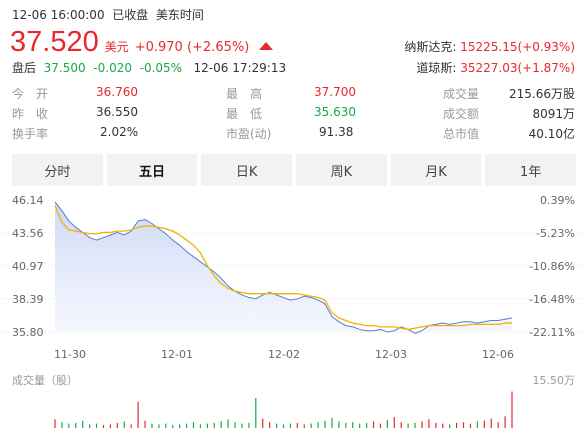 The height and width of the screenshot is (433, 587). What do you see at coordinates (117, 92) in the screenshot?
I see `open-value: 36.760` at bounding box center [117, 92].